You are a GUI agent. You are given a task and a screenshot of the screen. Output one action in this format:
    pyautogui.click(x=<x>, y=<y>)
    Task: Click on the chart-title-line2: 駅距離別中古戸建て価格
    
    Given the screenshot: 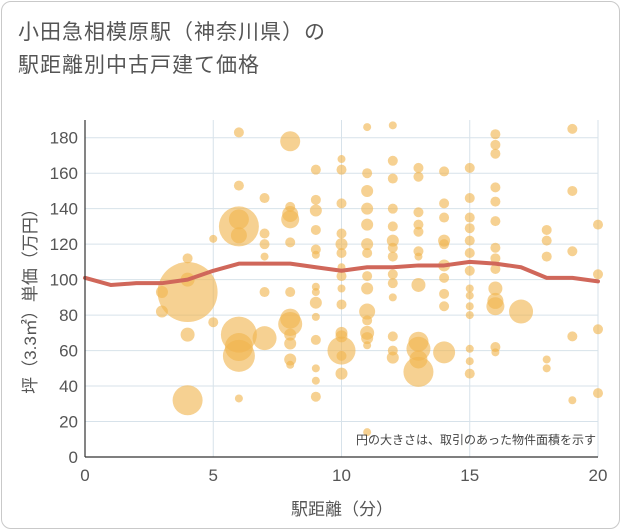 What is the action you would take?
    pyautogui.click(x=139, y=65)
    